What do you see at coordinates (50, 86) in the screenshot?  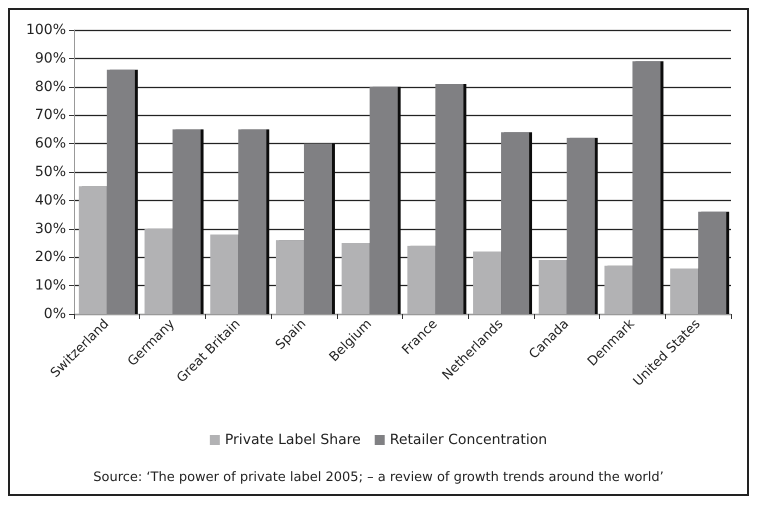 I see `y-tick-label: 80%` at bounding box center [50, 86].